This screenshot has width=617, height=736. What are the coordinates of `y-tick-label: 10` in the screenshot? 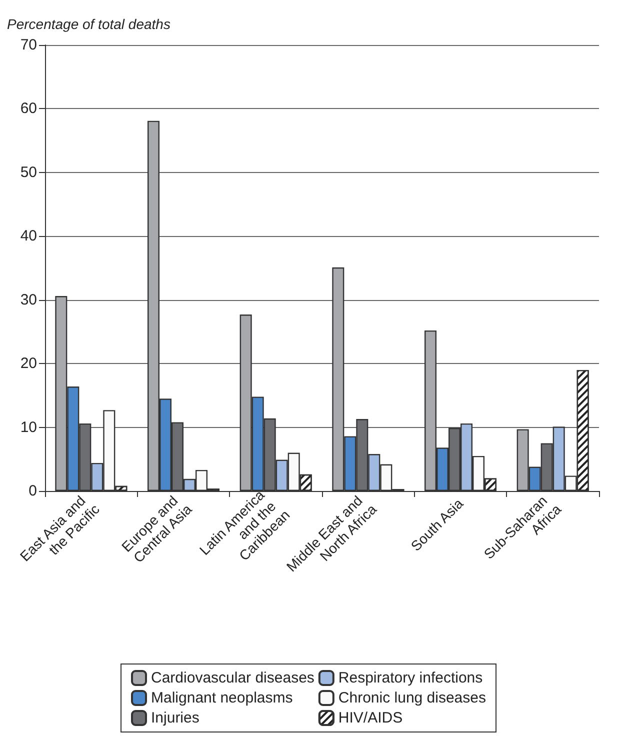 It's located at (28, 427).